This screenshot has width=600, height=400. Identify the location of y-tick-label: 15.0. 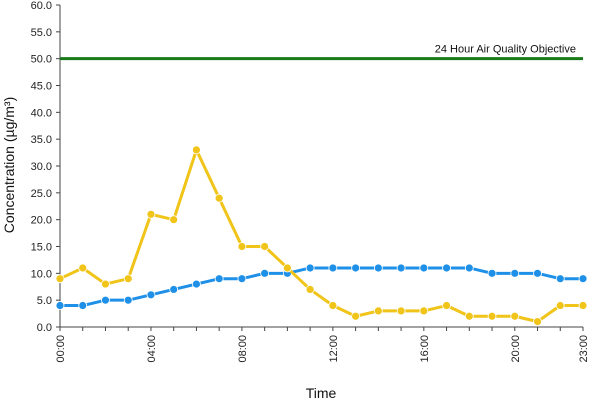
(41, 248).